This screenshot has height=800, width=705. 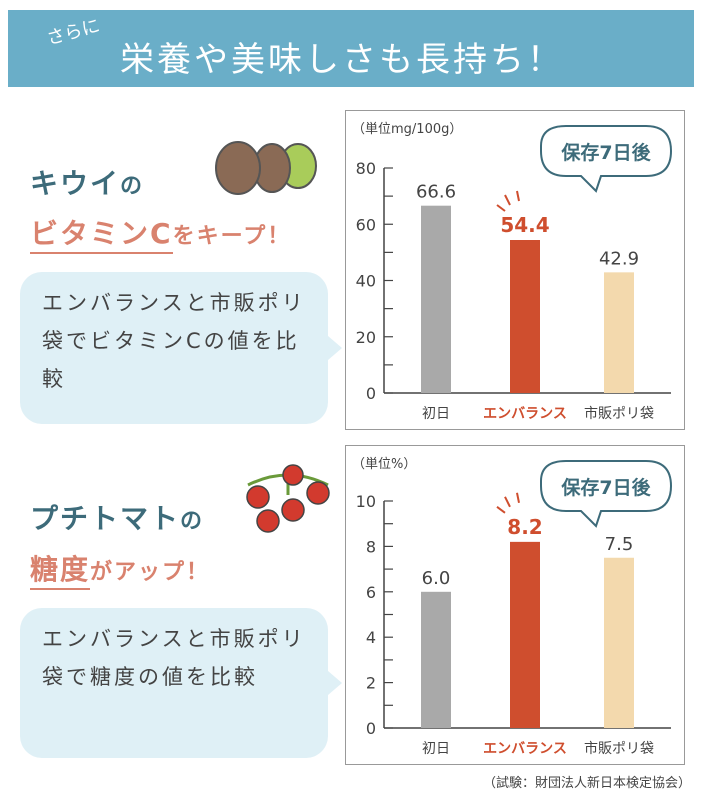 I want to click on y-tick-label: 80, so click(x=366, y=168).